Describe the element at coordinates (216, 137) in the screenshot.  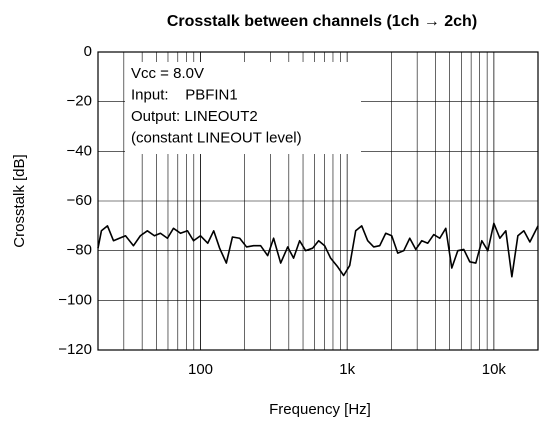
I see `annotation: (constant LINEOUT level)` at that location.